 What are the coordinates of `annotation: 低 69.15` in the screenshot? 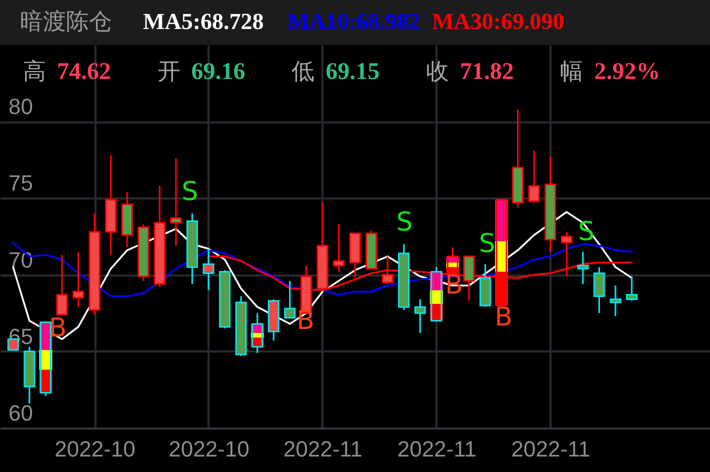 It's located at (336, 71).